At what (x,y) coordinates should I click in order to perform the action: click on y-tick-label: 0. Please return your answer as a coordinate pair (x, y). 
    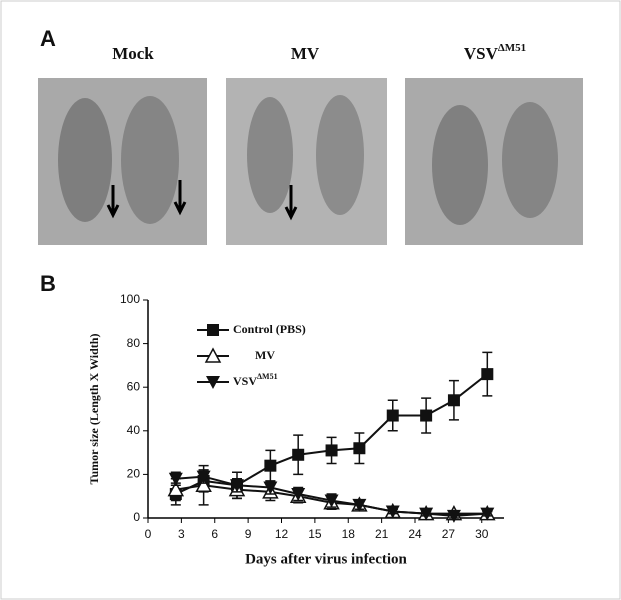
    Looking at the image, I should click on (136, 517).